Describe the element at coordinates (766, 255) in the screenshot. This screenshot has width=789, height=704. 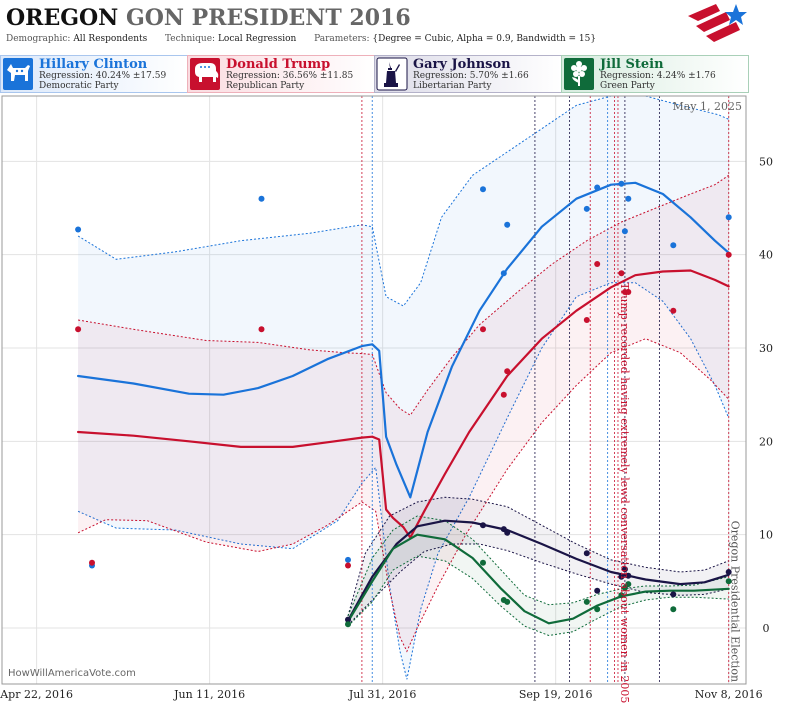
I see `y-tick-label: 40` at that location.